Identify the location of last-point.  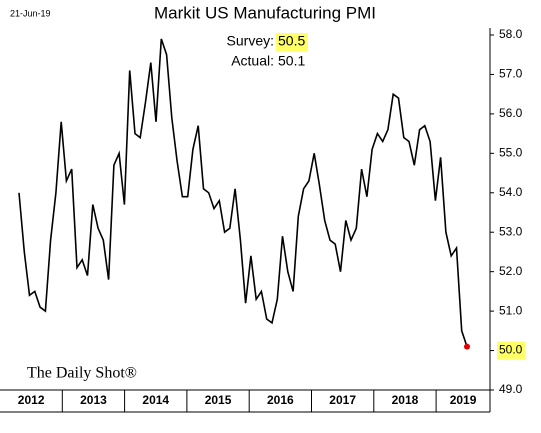
(467, 346).